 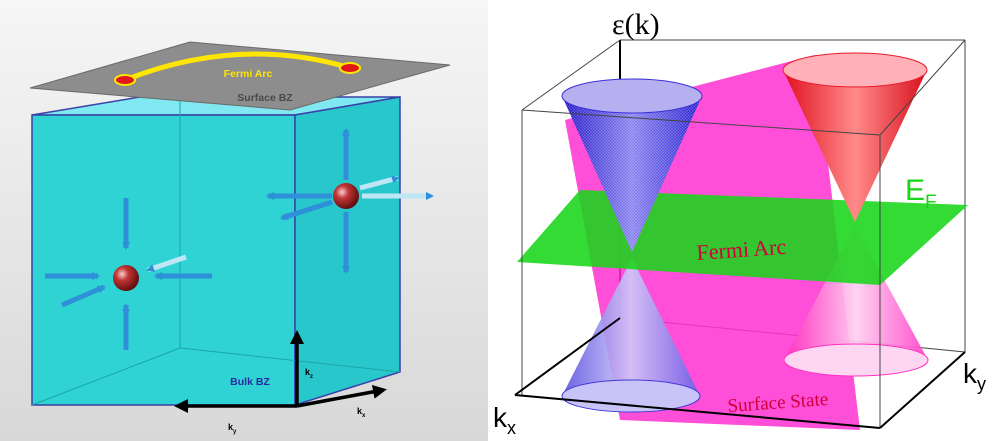 What do you see at coordinates (855, 146) in the screenshot?
I see `red-cone-upper` at bounding box center [855, 146].